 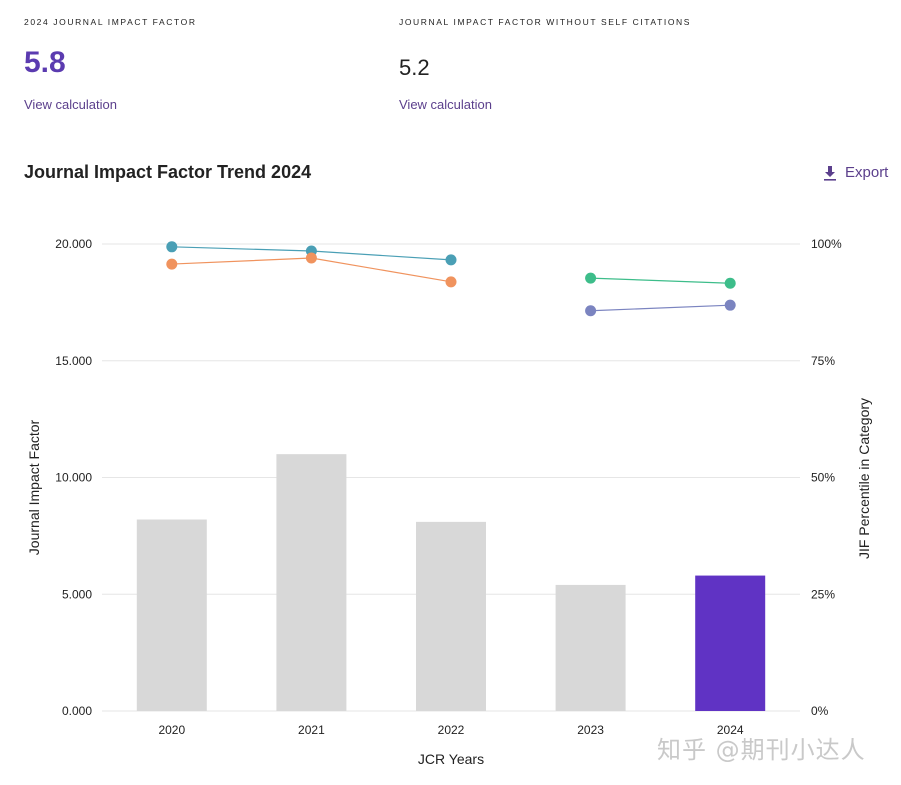 I want to click on y-tick-label: 10.000, so click(x=73, y=478).